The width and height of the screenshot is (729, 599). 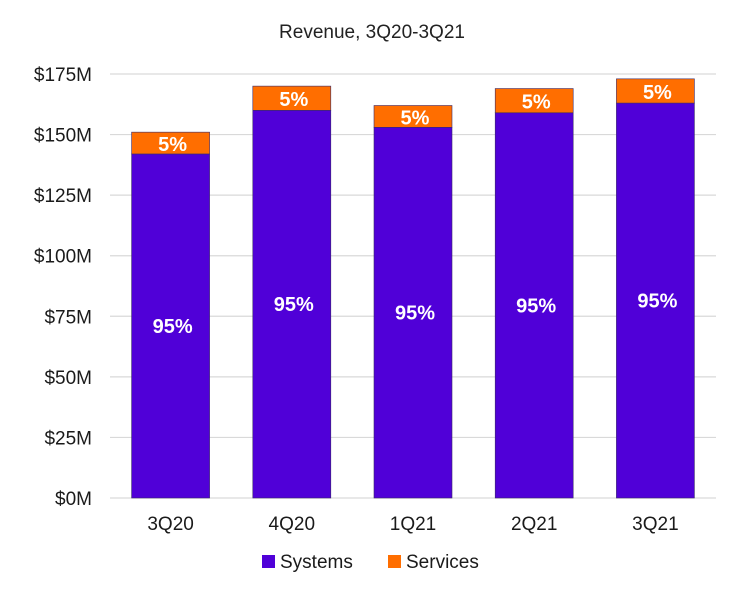 I want to click on x-tick-label: 3Q20, so click(x=170, y=524).